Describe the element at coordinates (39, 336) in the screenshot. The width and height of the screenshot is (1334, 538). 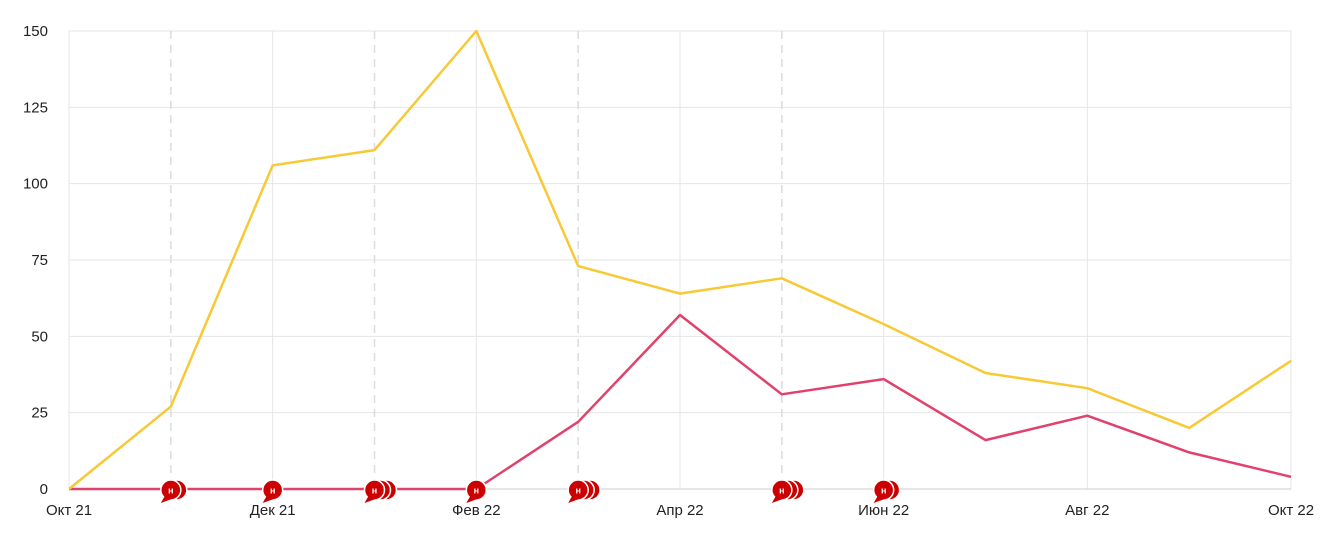
I see `y-tick-label: 50` at that location.